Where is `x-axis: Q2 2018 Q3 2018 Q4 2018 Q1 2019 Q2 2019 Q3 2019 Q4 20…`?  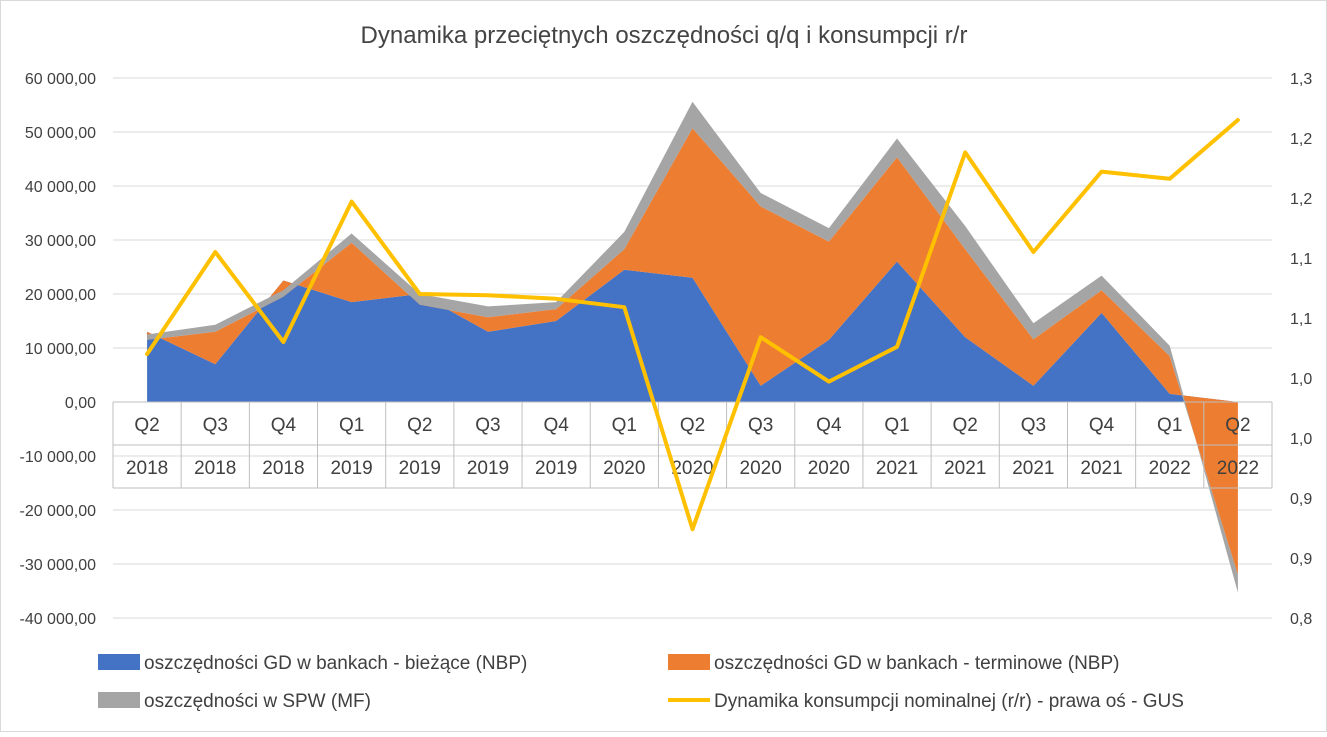 x-axis: Q2 2018 Q3 2018 Q4 2018 Q1 2019 Q2 2019 Q3 2019 Q4 20… is located at coordinates (692, 445).